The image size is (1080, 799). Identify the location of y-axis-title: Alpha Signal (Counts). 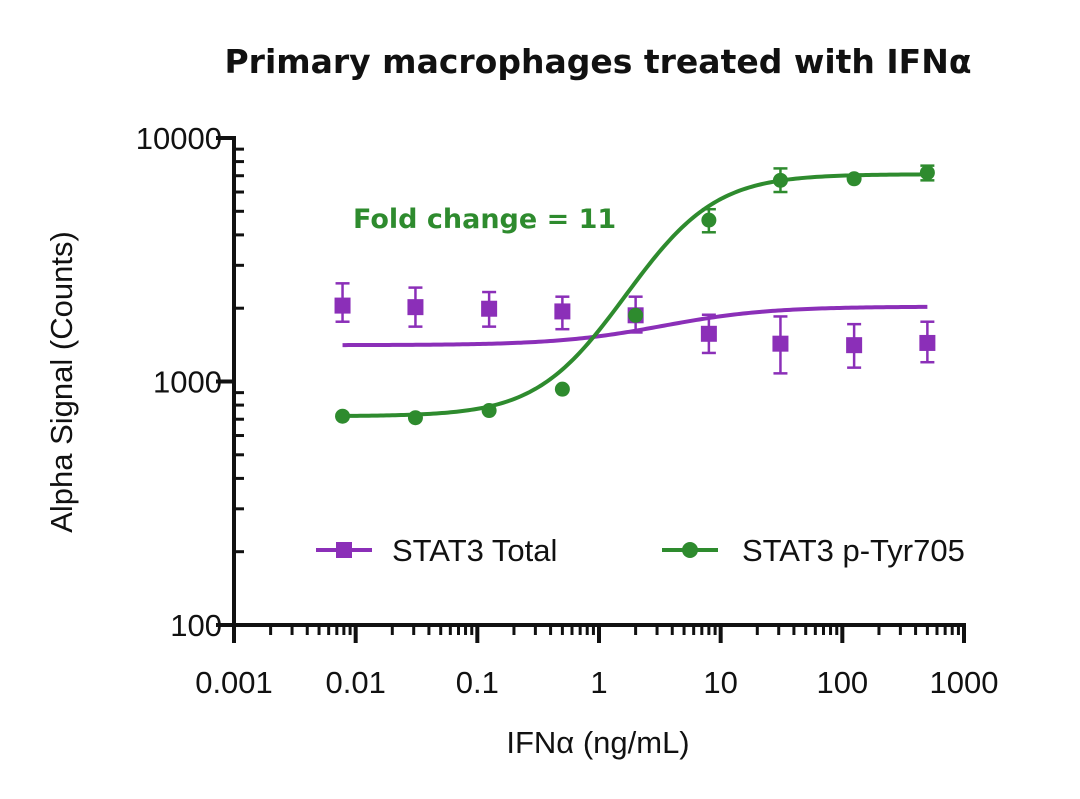
(61, 382).